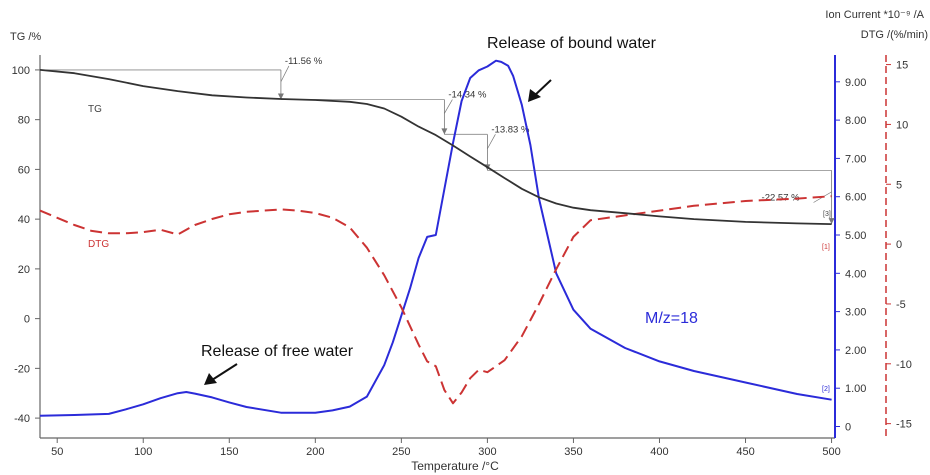 This screenshot has height=475, width=930. I want to click on tg-tick-label: 100, so click(21, 71).